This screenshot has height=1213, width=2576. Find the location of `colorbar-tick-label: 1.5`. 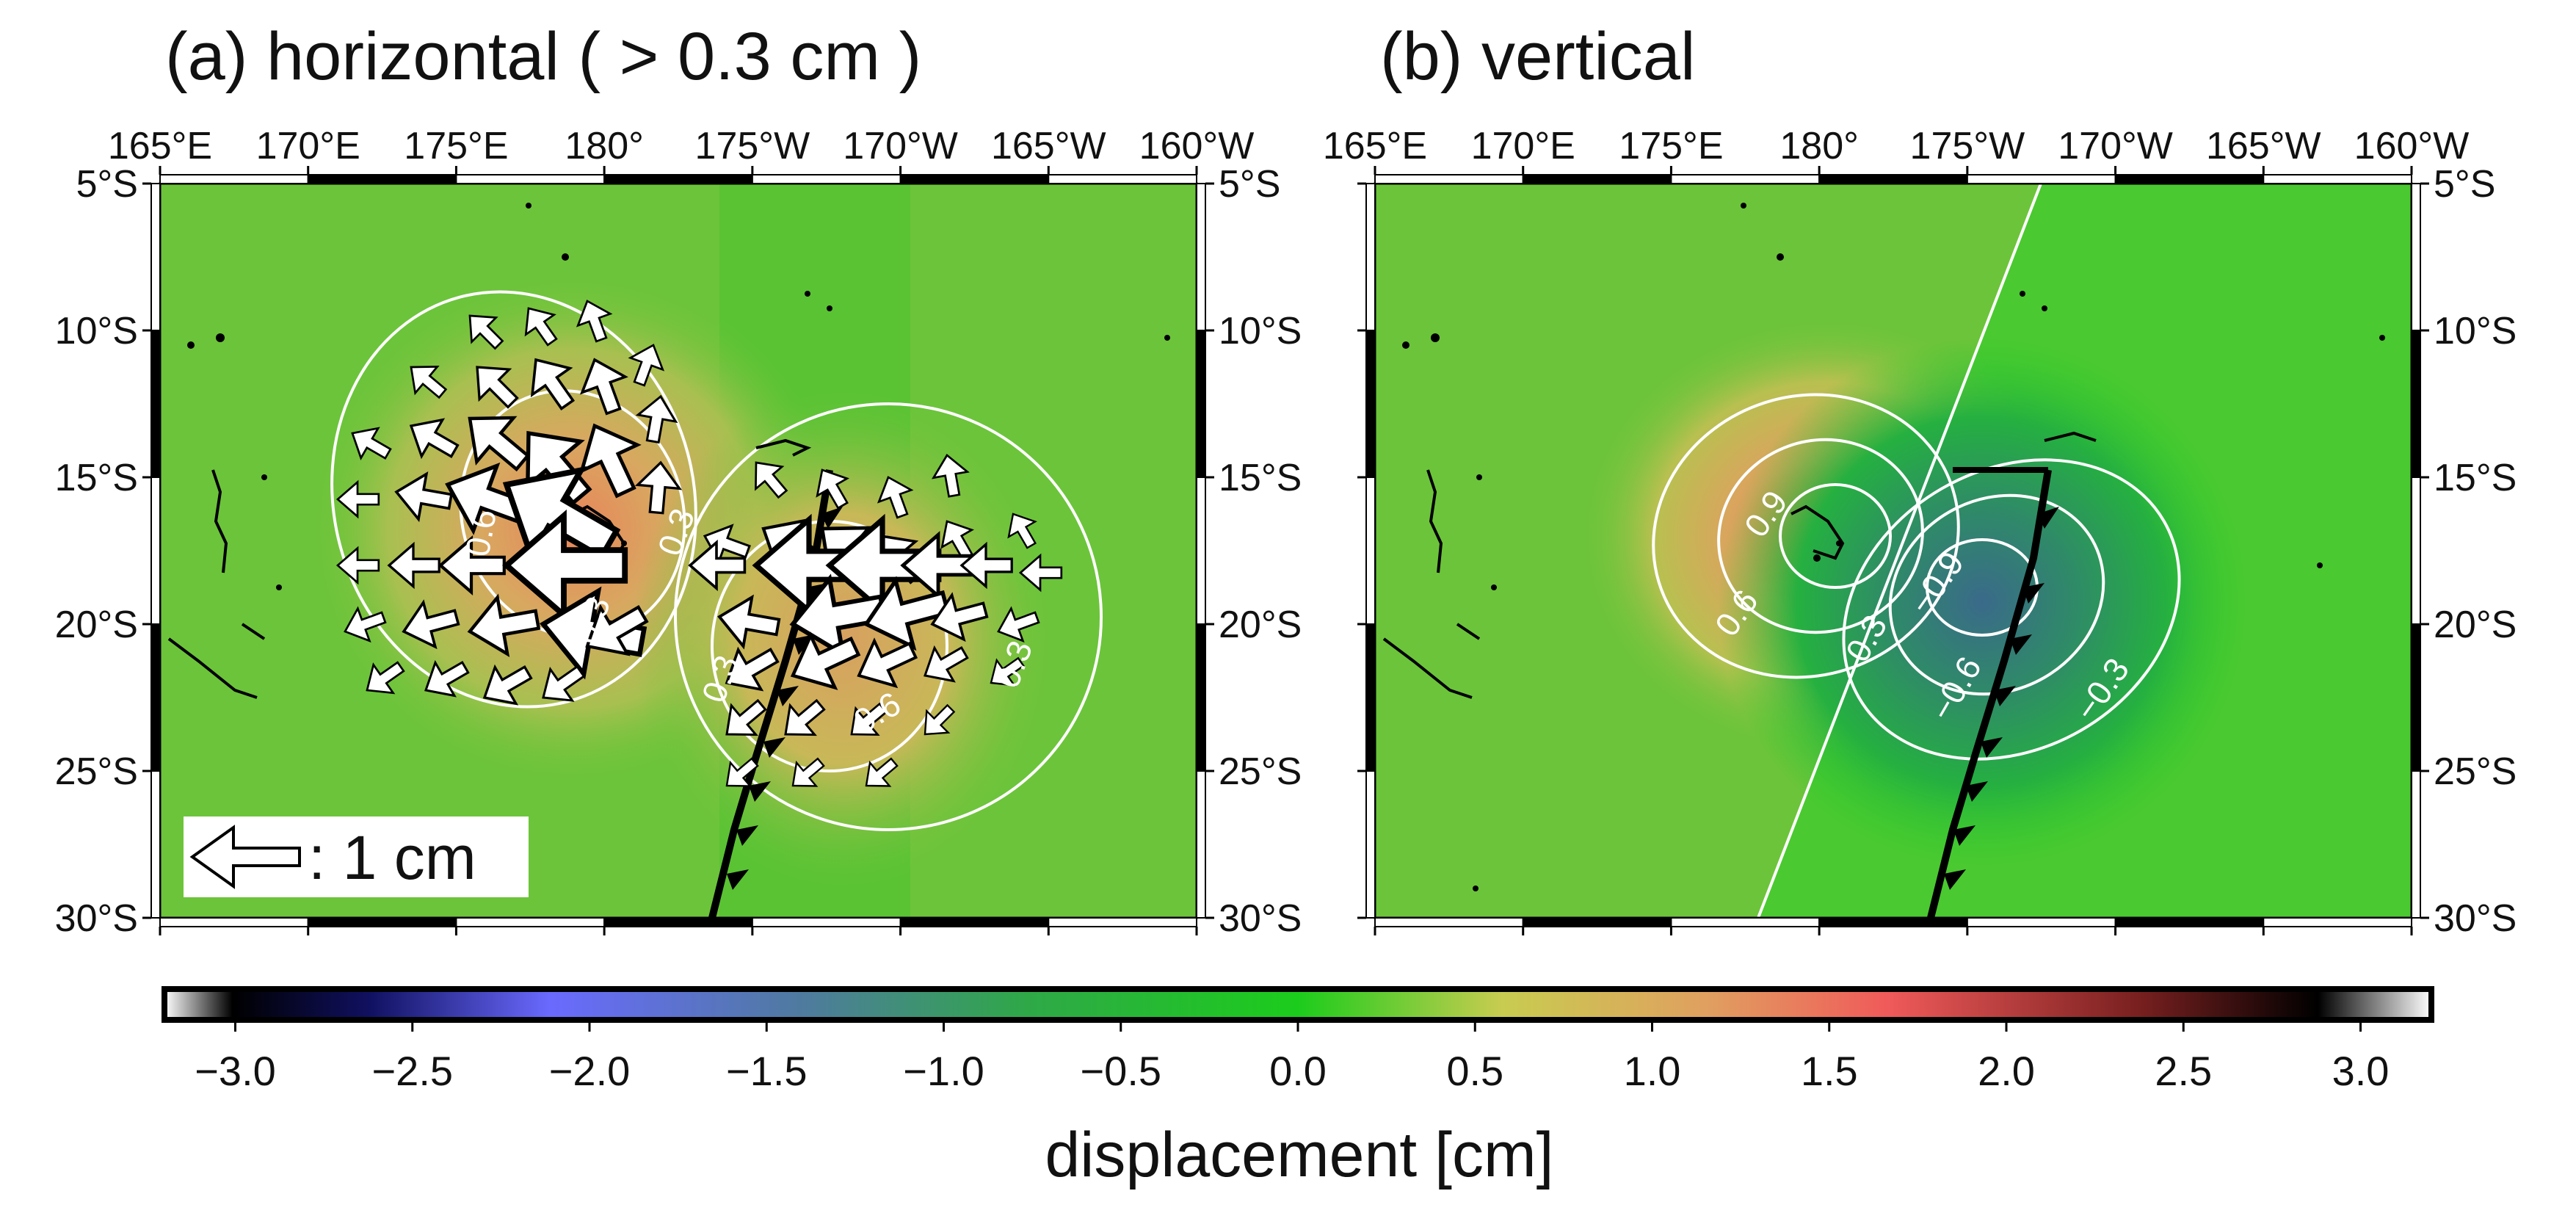

colorbar-tick-label: 1.5 is located at coordinates (1830, 1071).